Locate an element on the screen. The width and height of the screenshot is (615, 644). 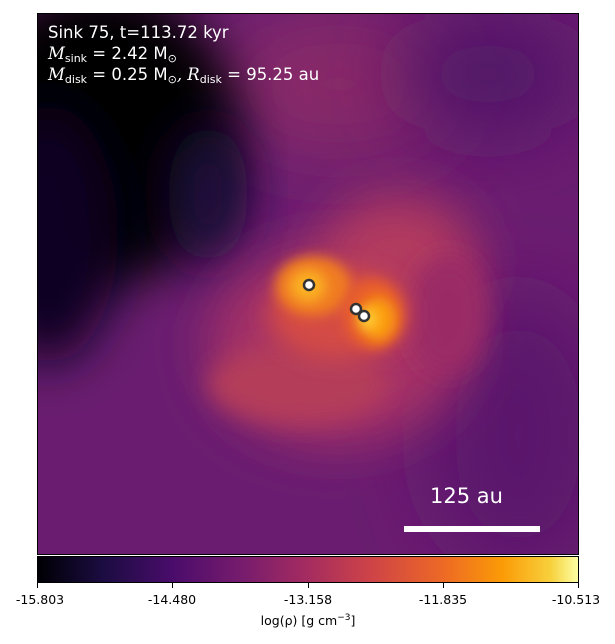
colorbar-tick-label: -13.158 is located at coordinates (308, 599).